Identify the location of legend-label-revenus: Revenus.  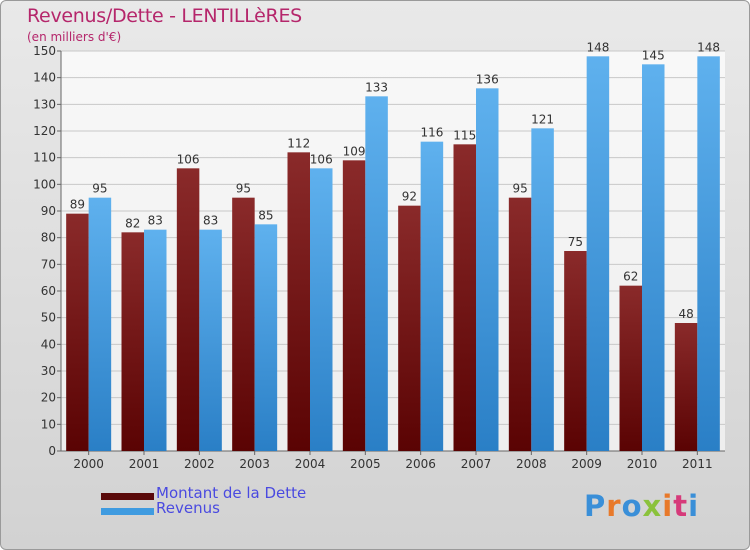
(188, 508).